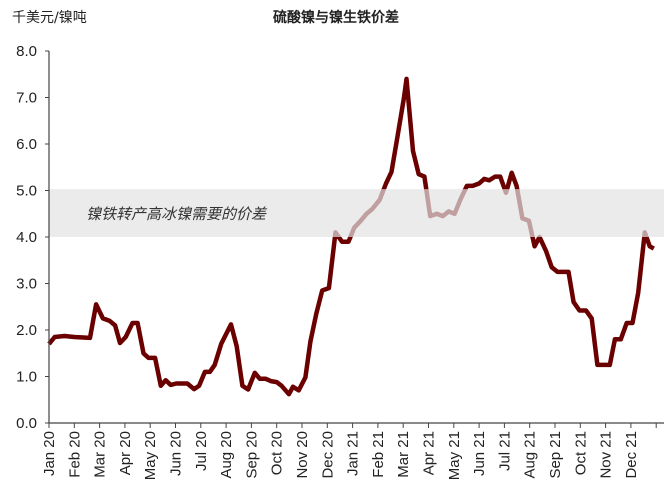 The image size is (672, 491). Describe the element at coordinates (49, 18) in the screenshot. I see `y-axis-unit-label: 千美元/镍吨` at that location.